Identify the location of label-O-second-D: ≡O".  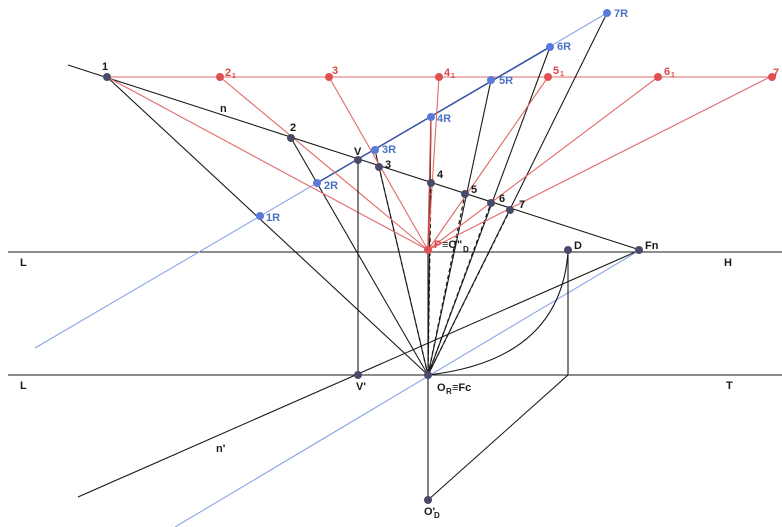
(452, 245).